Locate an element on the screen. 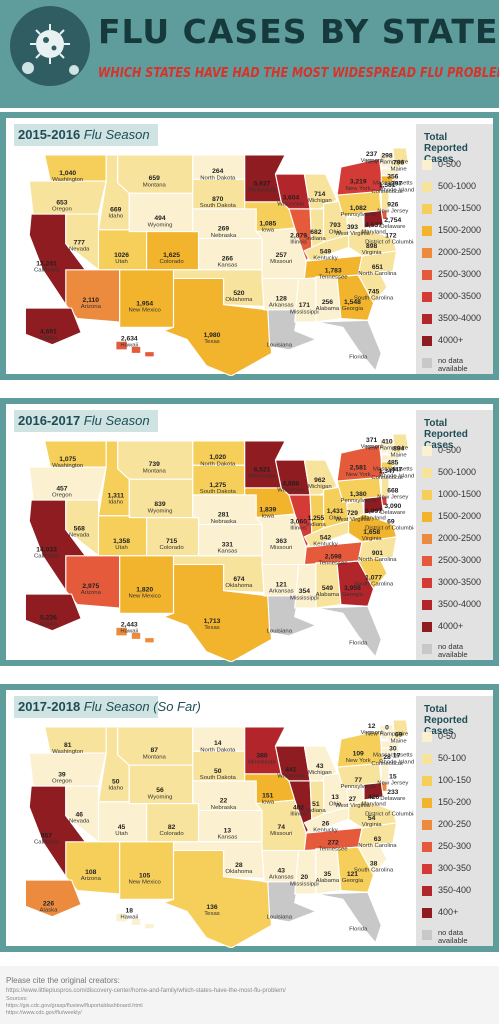 The image size is (499, 1024). season-years: 2017-2018 is located at coordinates (49, 706).